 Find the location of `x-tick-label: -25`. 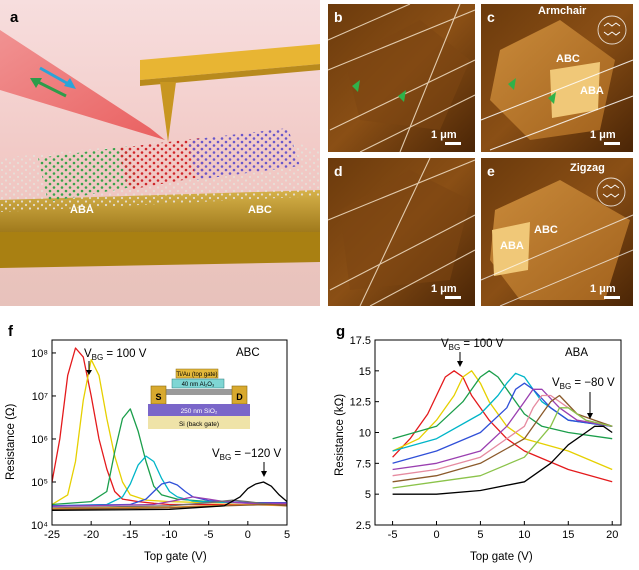

x-tick-label: -25 is located at coordinates (52, 535).